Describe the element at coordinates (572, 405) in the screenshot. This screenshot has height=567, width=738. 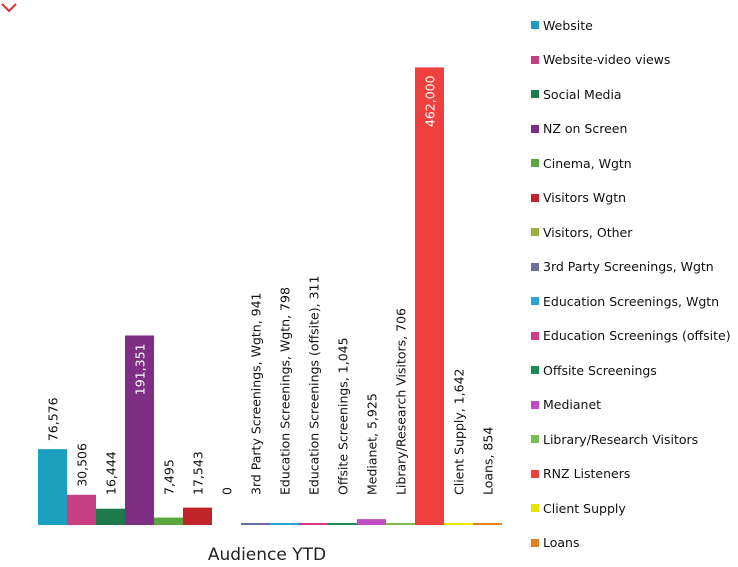
I see `legend-label: Medianet` at that location.